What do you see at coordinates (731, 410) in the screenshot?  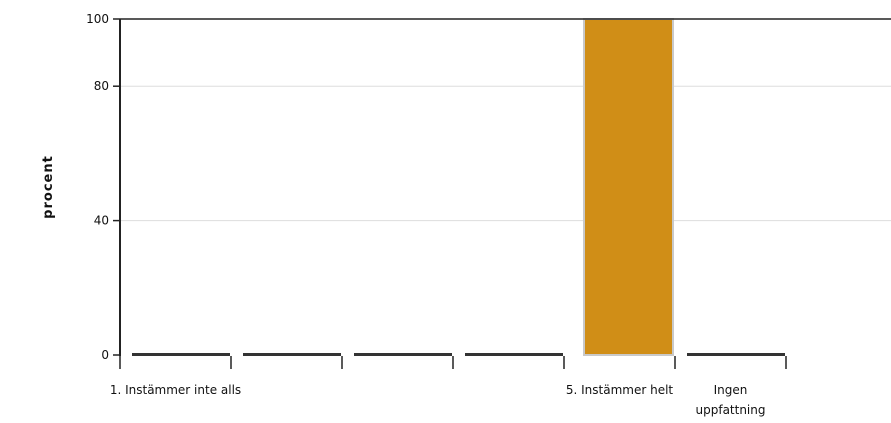 I see `x-tick-label-line: uppfattning` at bounding box center [731, 410].